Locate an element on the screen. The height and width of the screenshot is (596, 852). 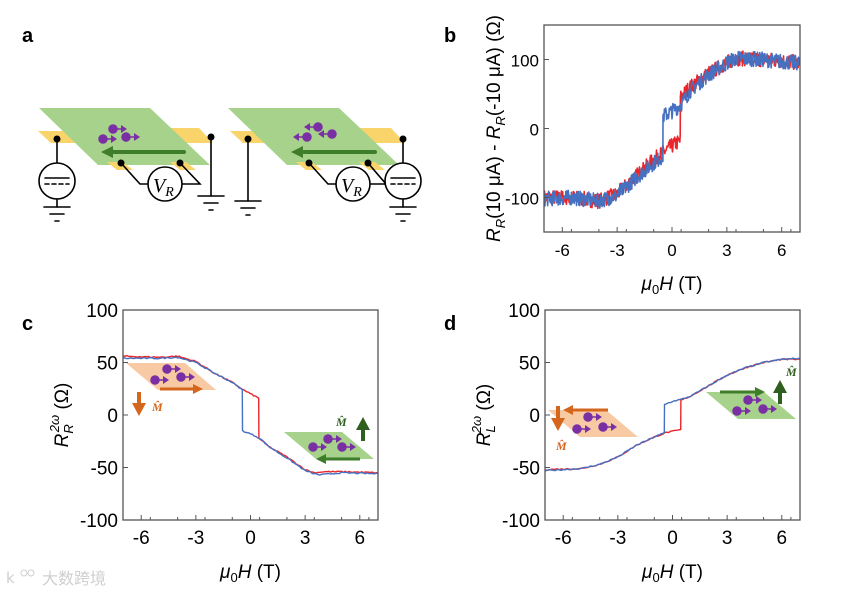
panel-label-a: a is located at coordinates (28, 36).